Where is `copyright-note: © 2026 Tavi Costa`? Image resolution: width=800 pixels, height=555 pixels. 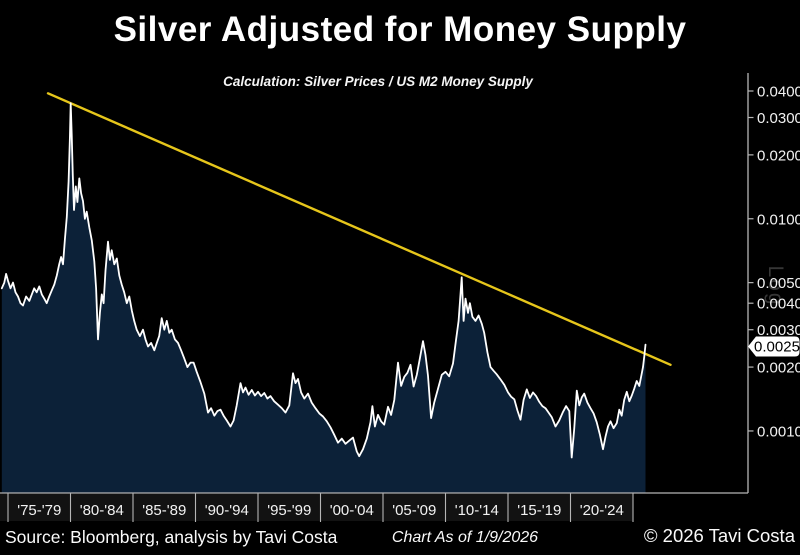
copyright-note: © 2026 Tavi Costa is located at coordinates (719, 535).